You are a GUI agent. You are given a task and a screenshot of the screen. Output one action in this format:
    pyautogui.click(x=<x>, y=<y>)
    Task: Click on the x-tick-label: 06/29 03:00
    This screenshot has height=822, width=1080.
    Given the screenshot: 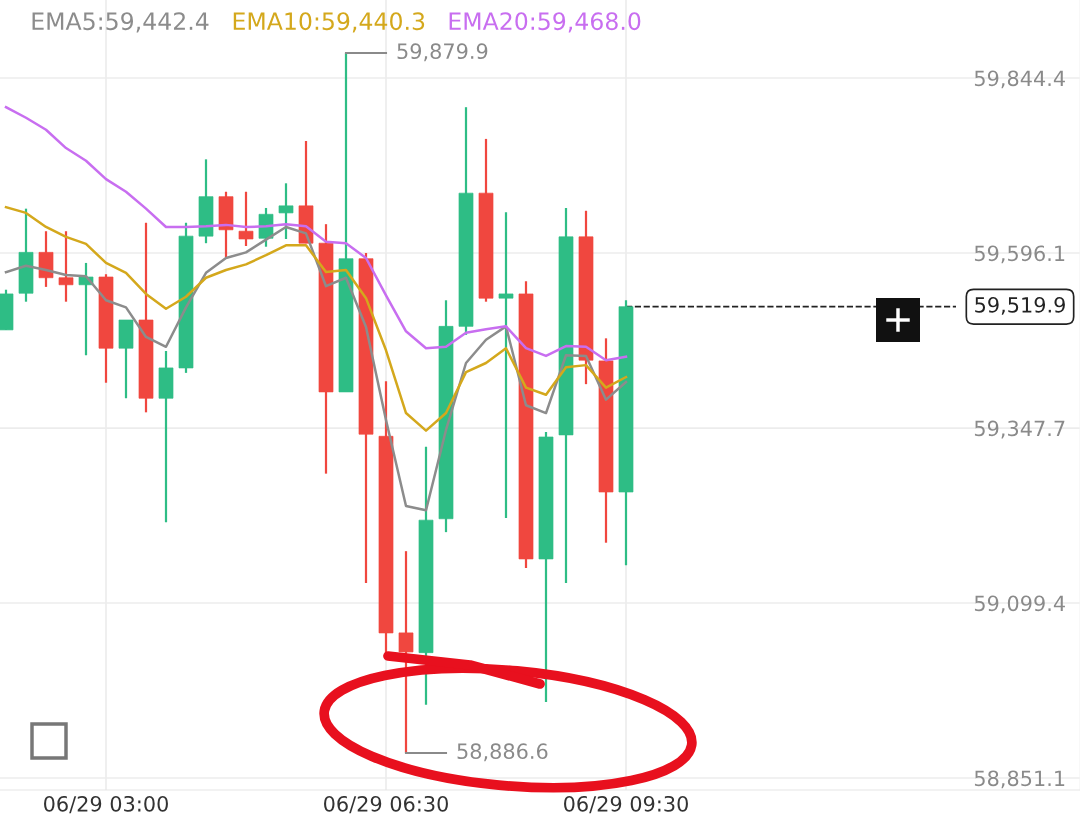 What is the action you would take?
    pyautogui.click(x=106, y=804)
    